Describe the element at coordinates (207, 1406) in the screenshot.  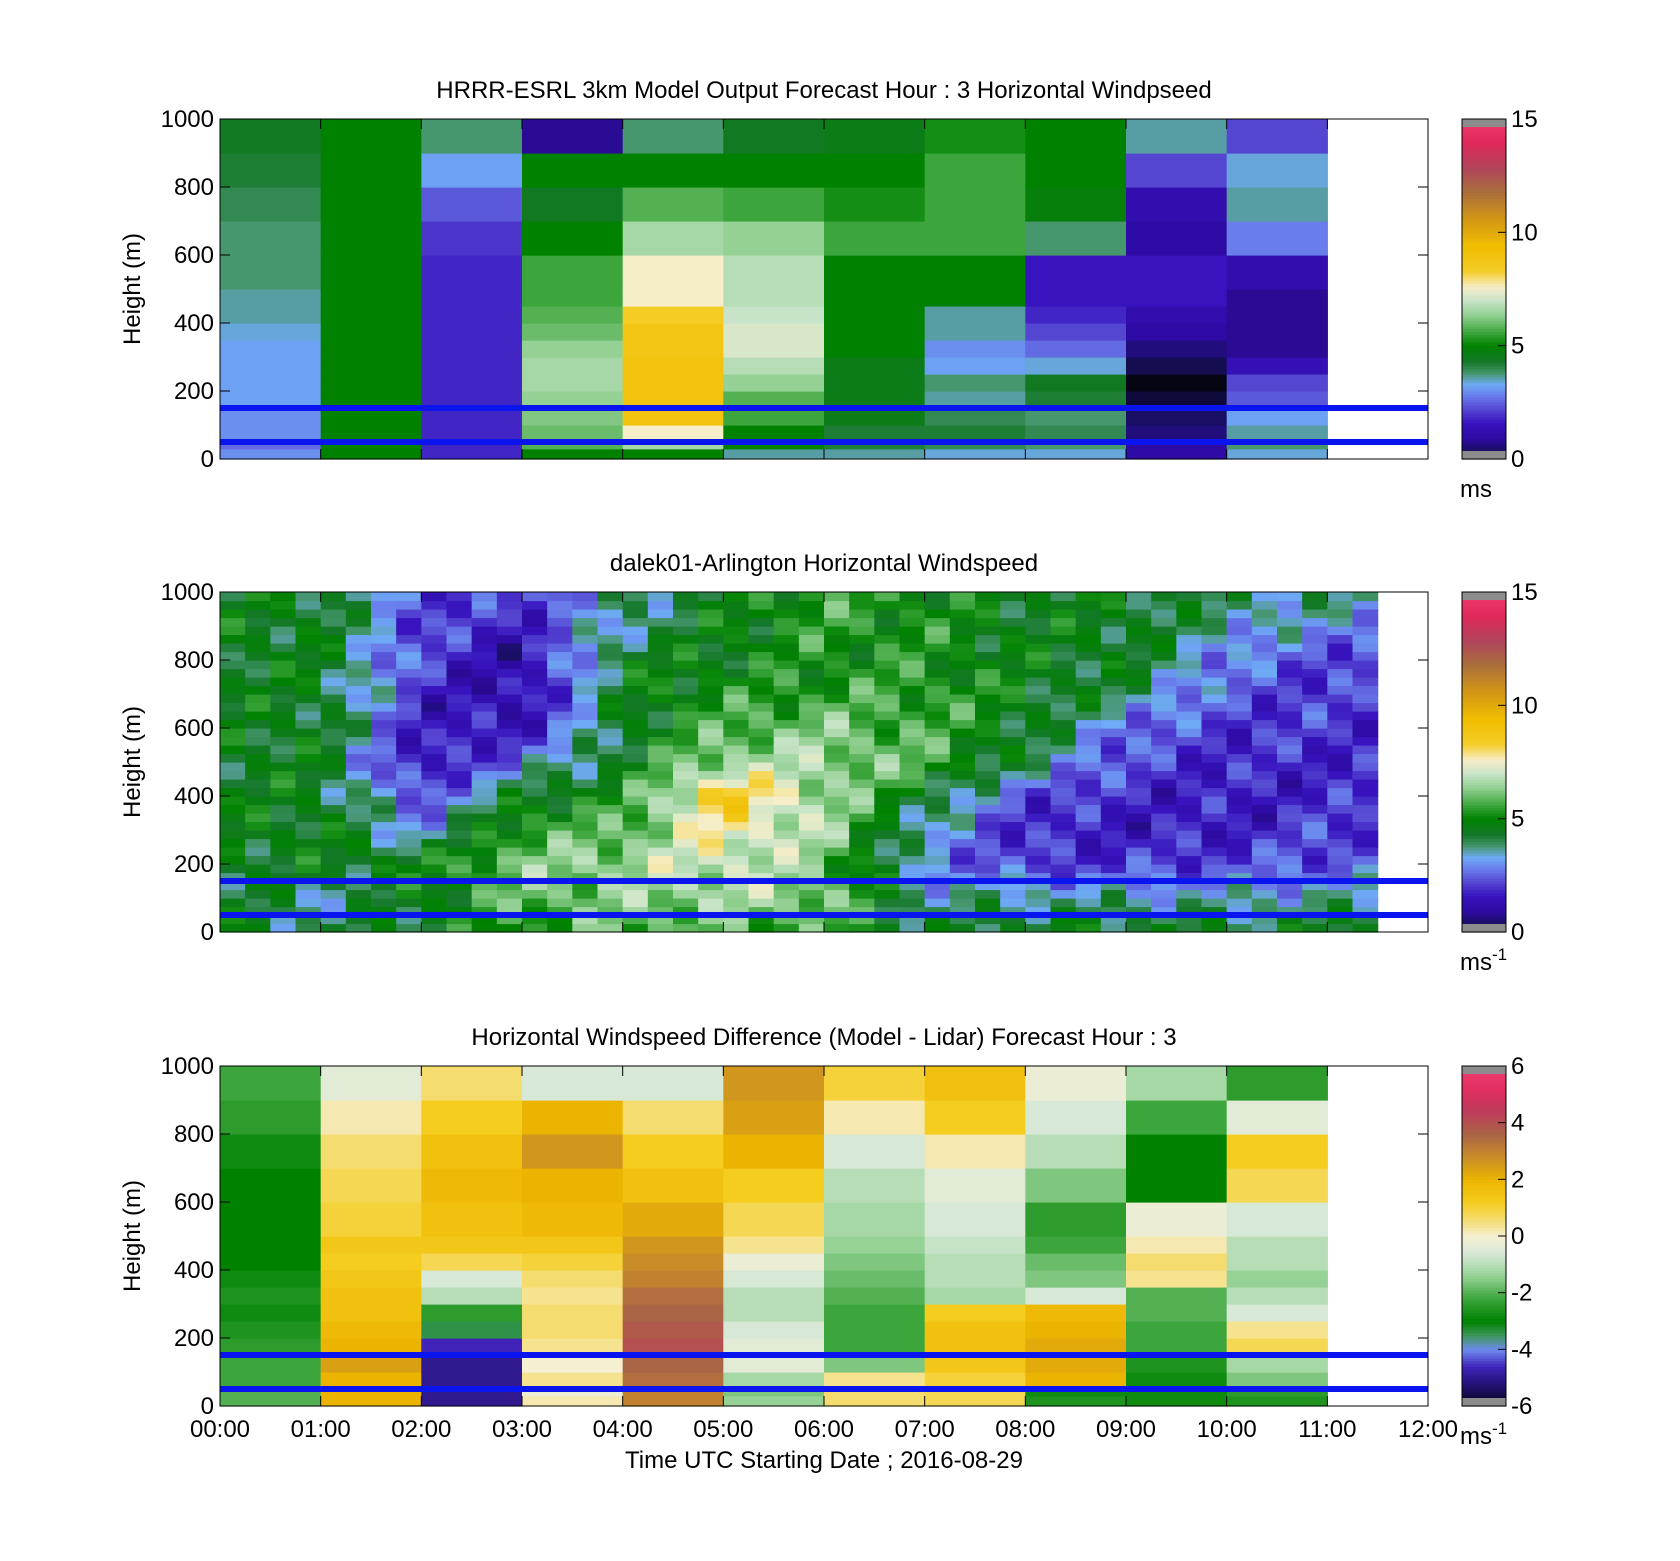
I see `y-tick-label: 0` at that location.